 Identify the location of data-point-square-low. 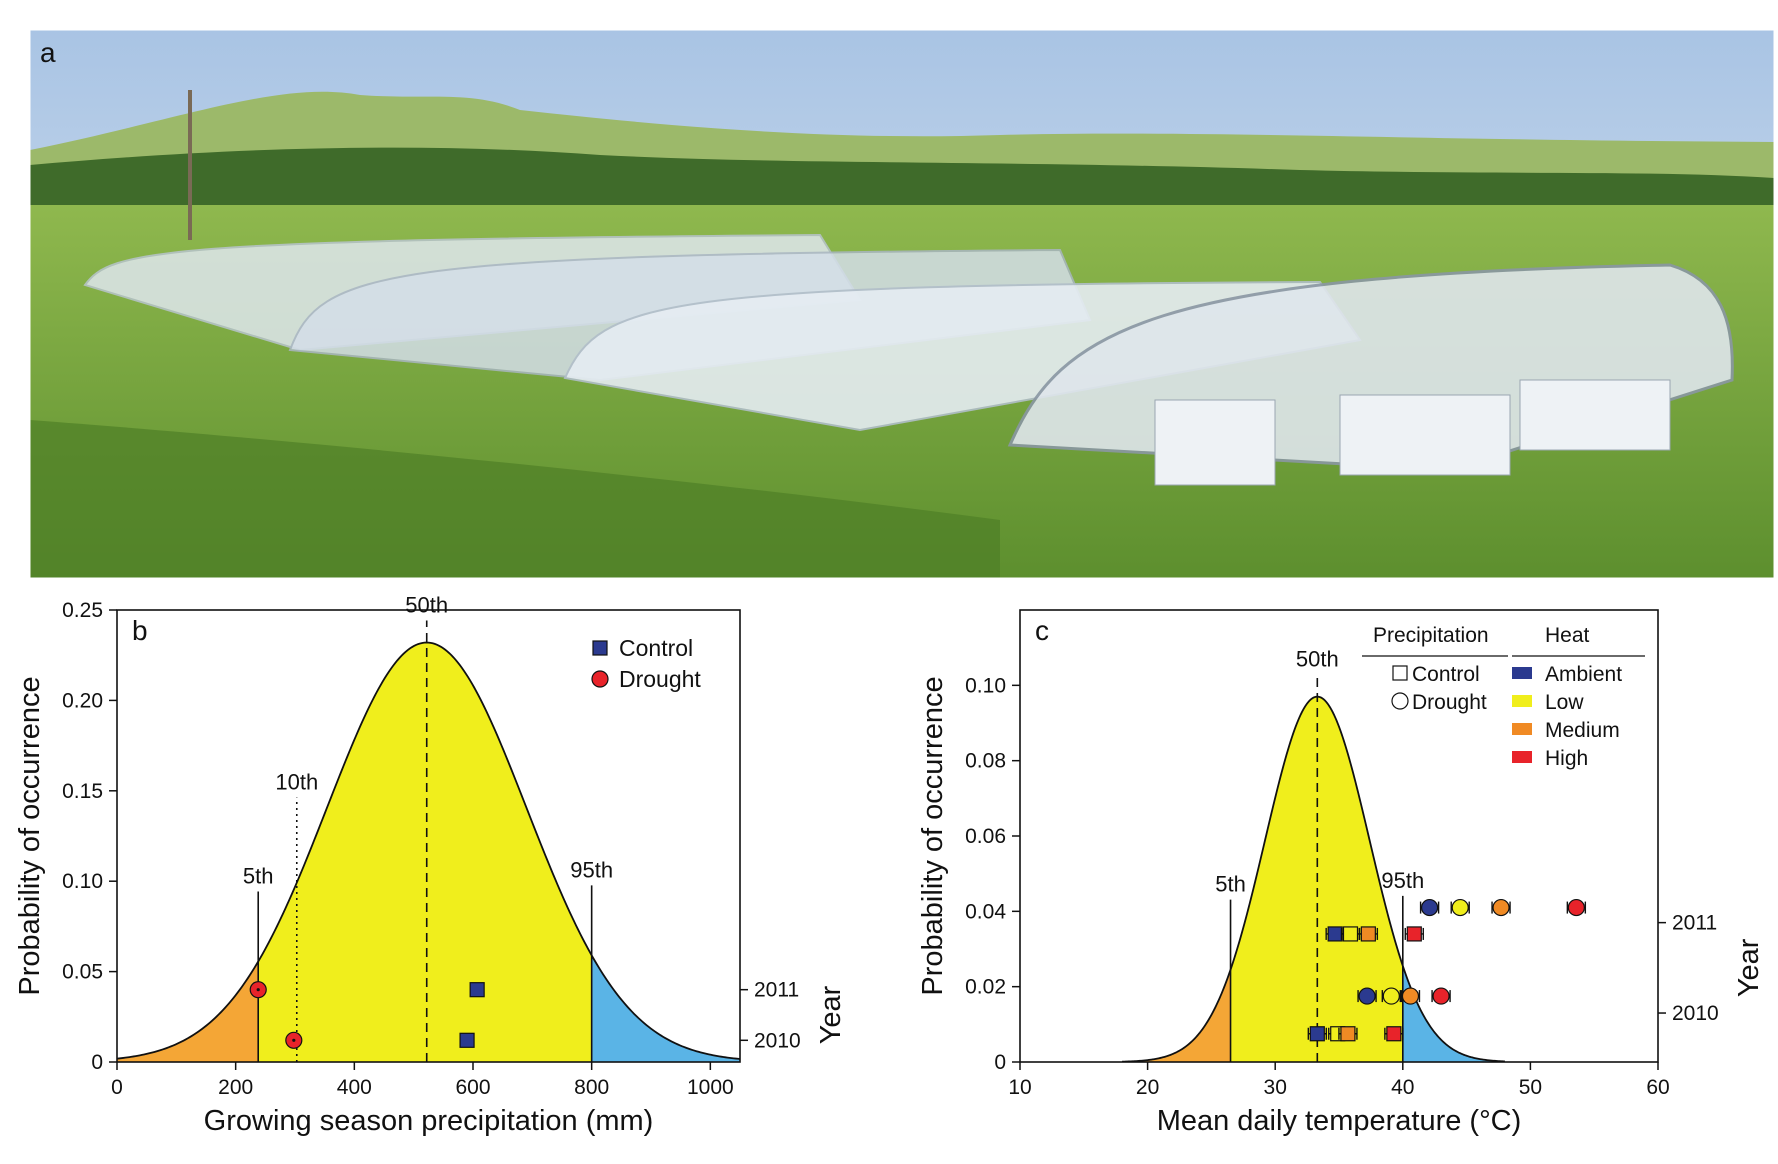
(1350, 934).